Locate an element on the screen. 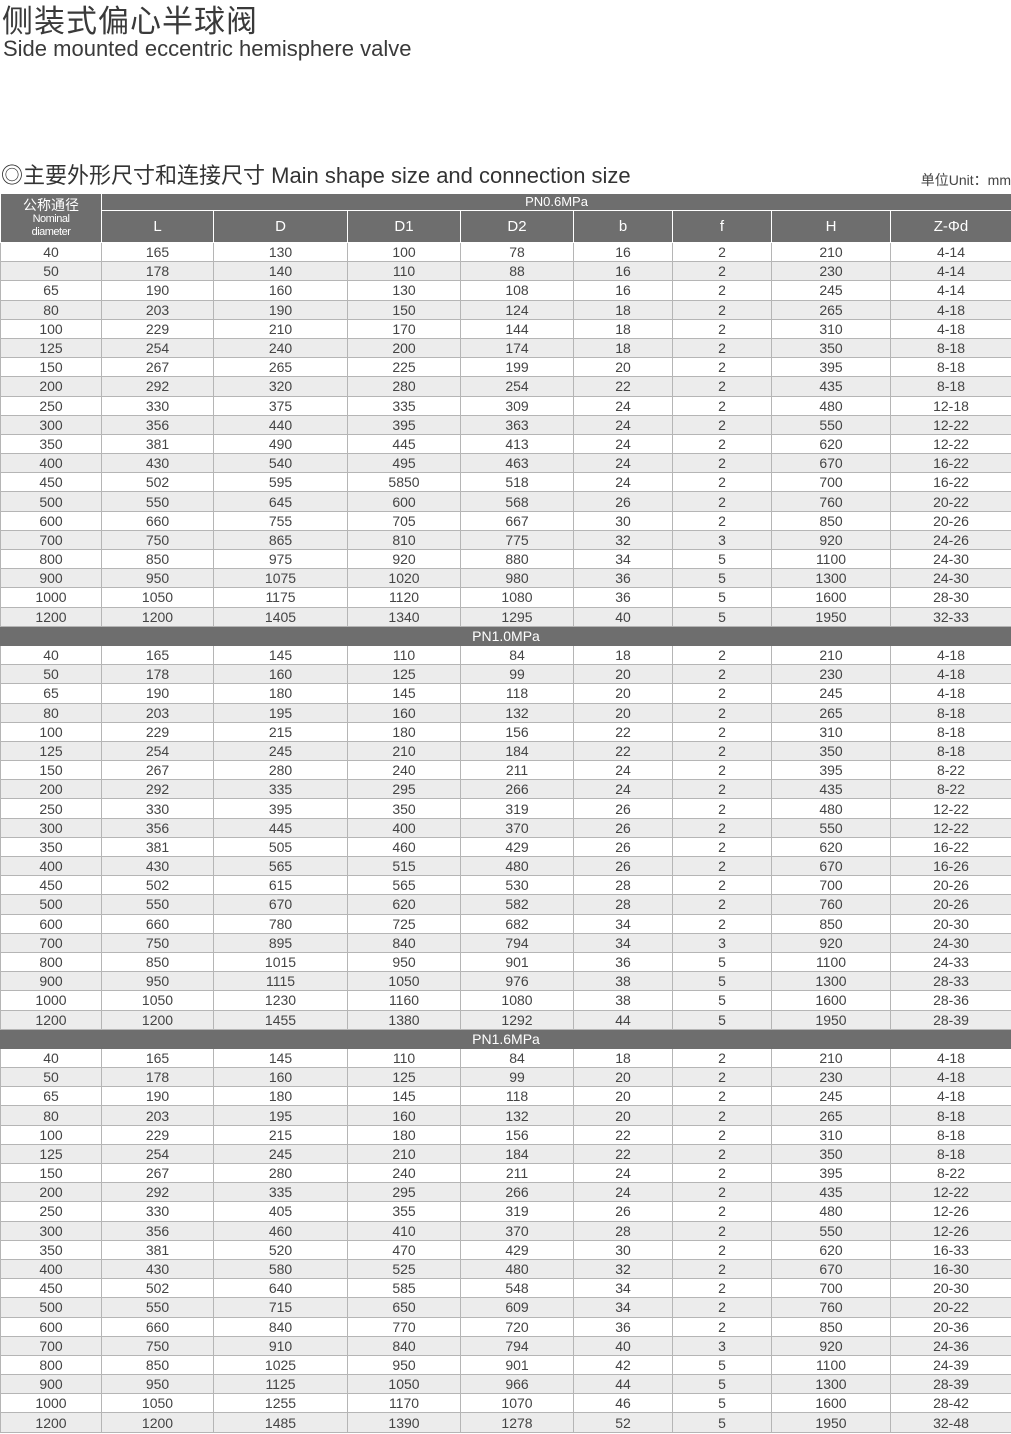 Image resolution: width=1011 pixels, height=1434 pixels. table-cell: 615 is located at coordinates (280, 885).